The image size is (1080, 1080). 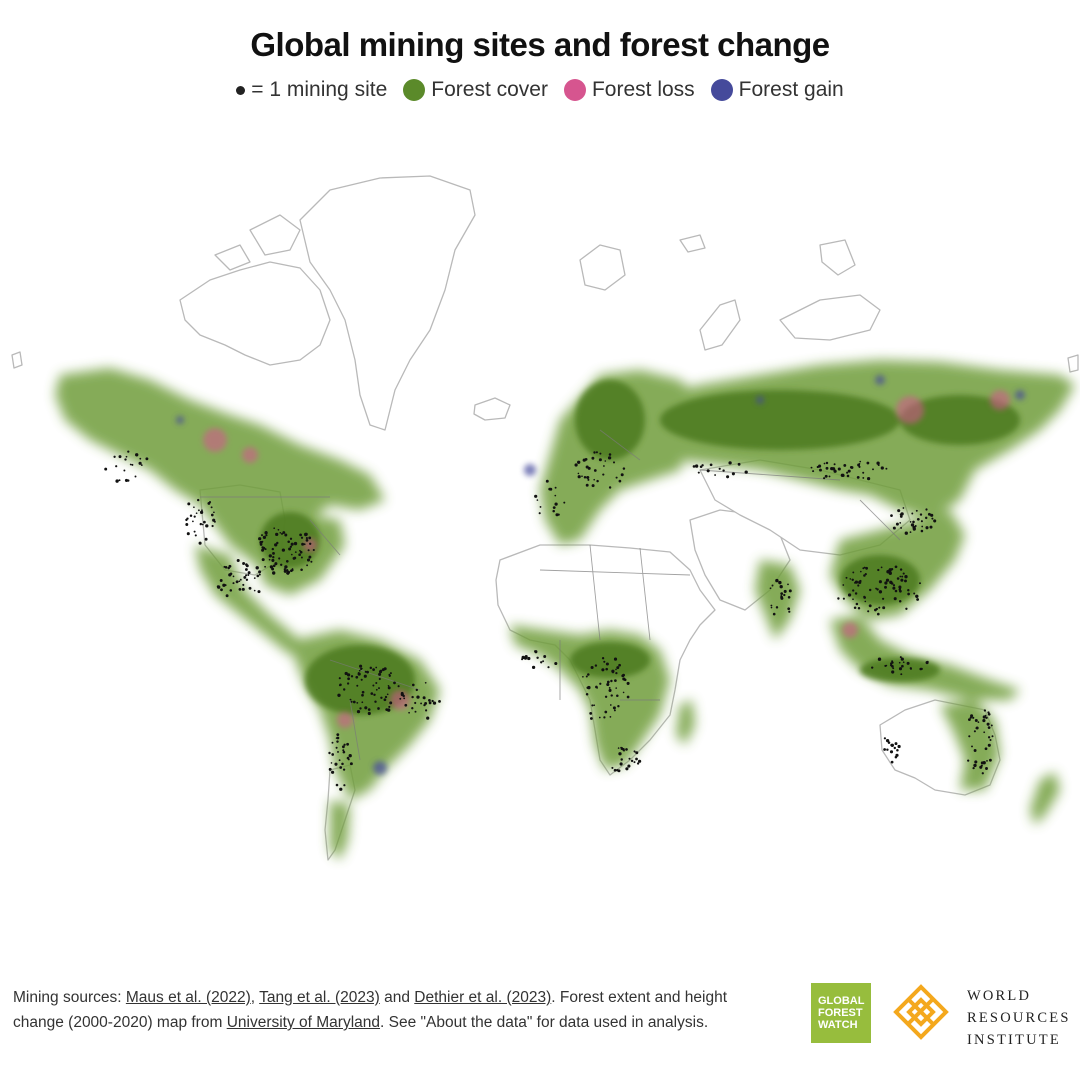 I want to click on small-dot-icon, so click(x=241, y=90).